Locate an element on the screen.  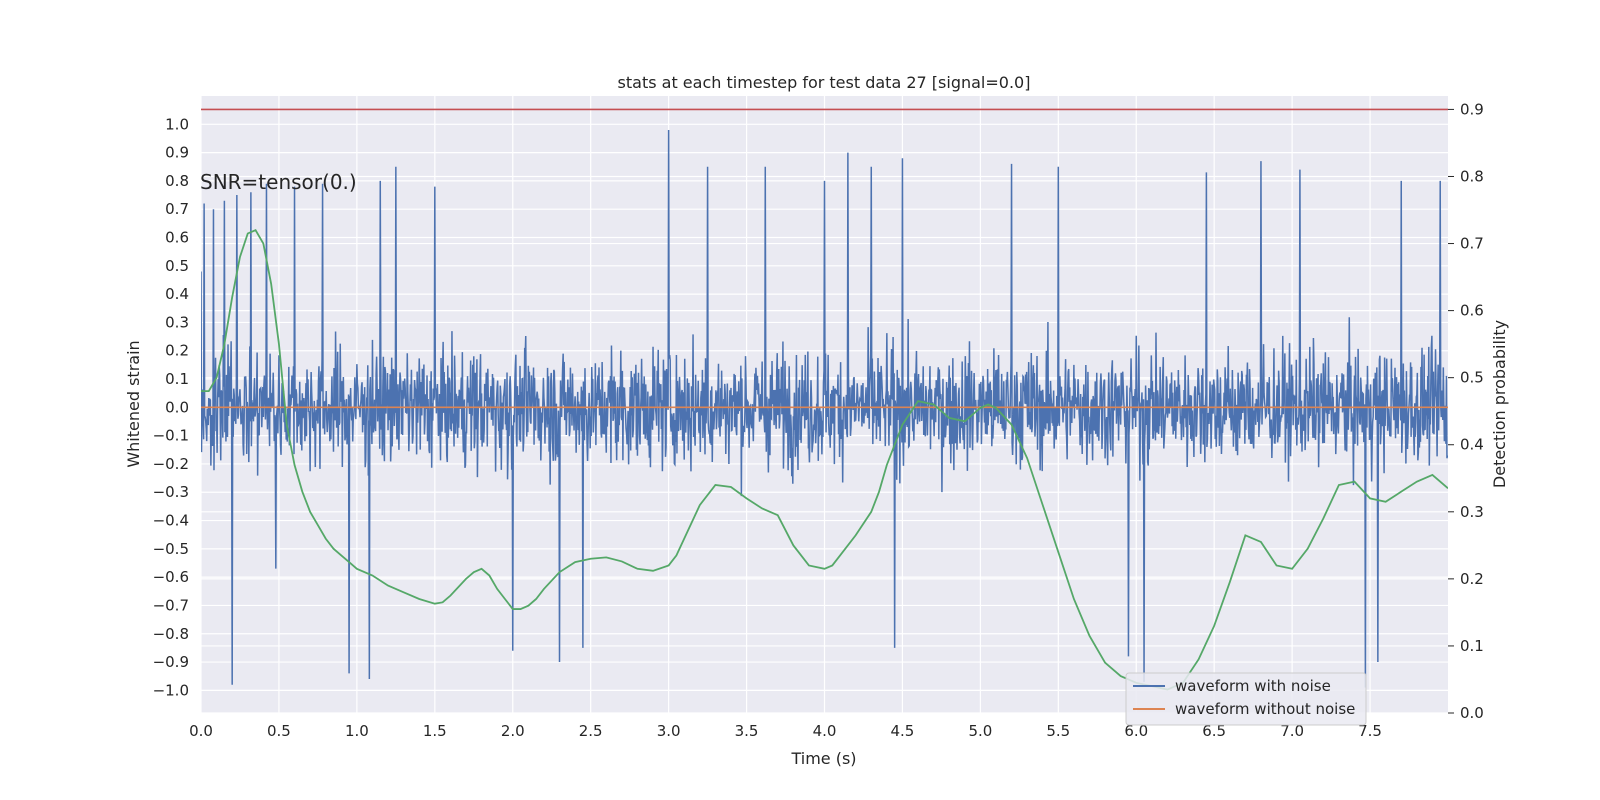
y2-tick-label: 0.1 is located at coordinates (1472, 646).